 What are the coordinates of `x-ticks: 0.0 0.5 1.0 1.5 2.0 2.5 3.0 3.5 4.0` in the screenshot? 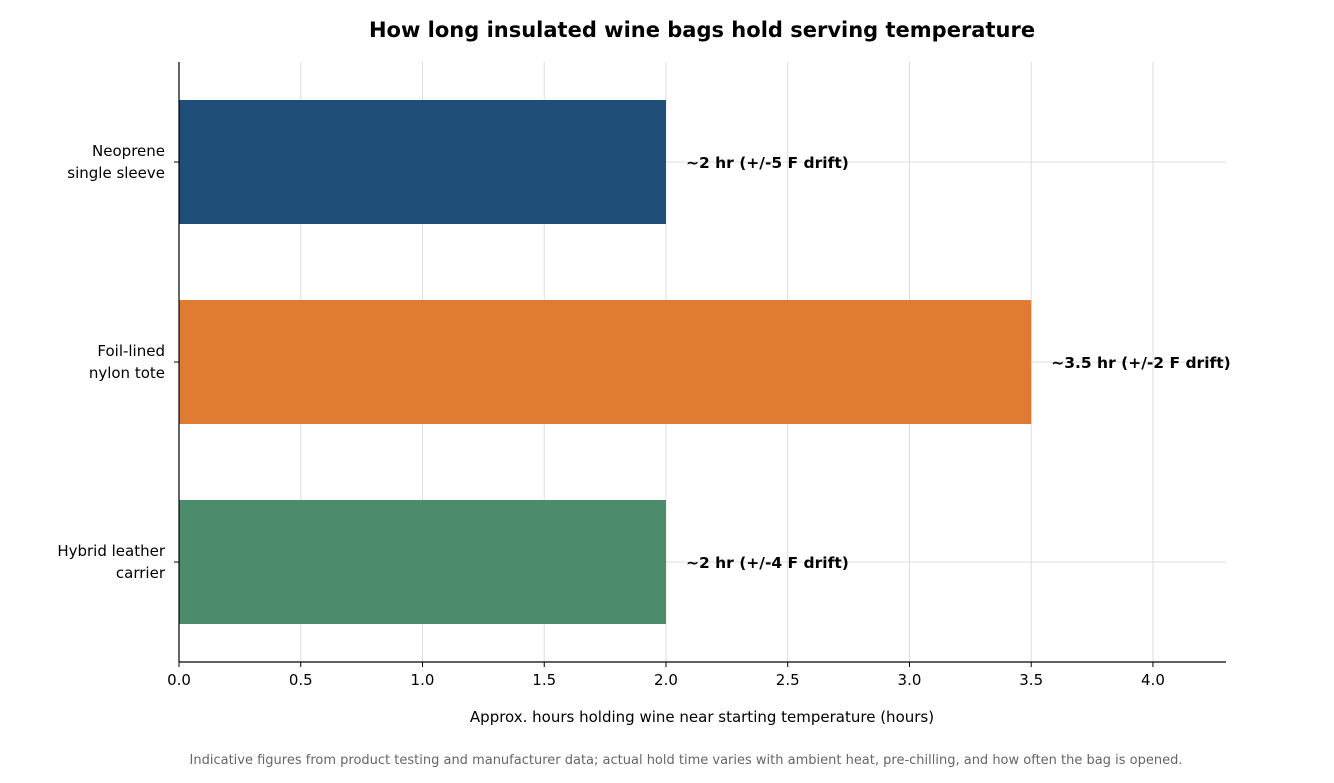 It's located at (666, 675).